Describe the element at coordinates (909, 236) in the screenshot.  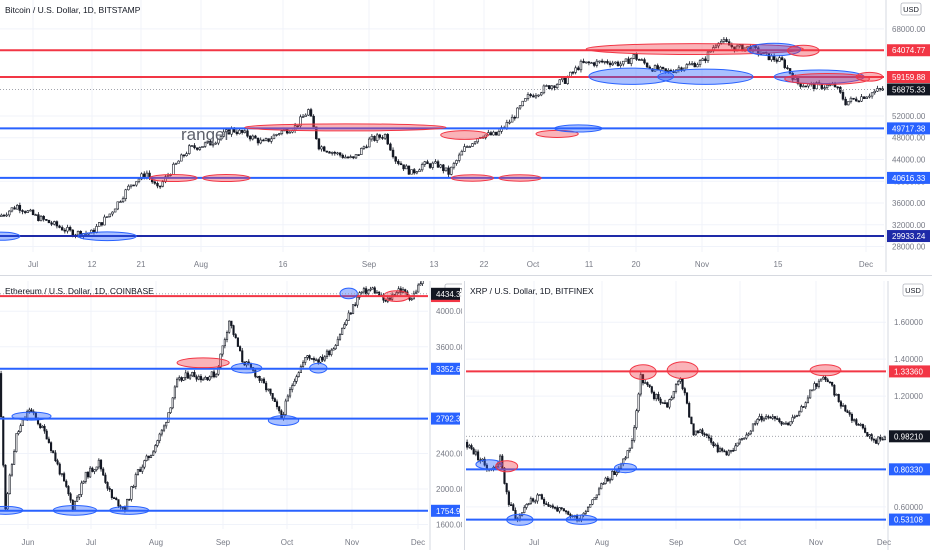
I see `level-price-tag-label: 29933.24` at that location.